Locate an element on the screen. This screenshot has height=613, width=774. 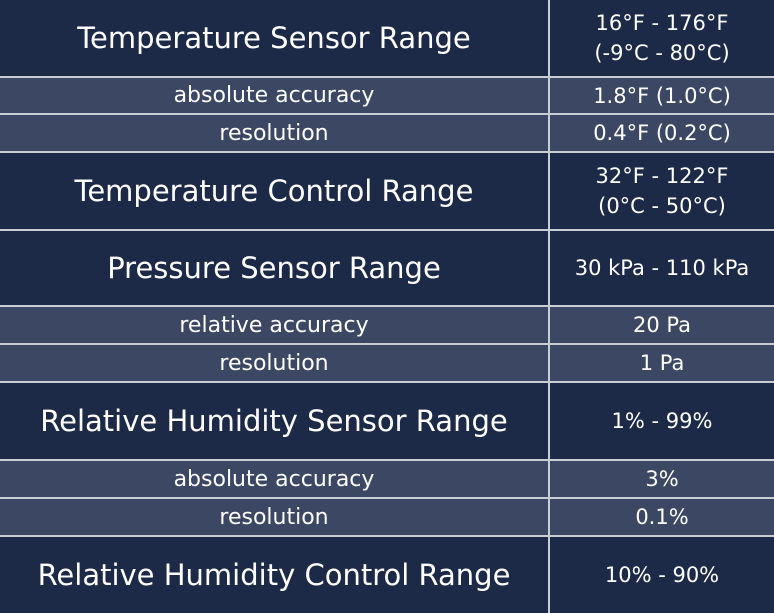
row-value: 0.4°F (0.2°C) is located at coordinates (662, 133).